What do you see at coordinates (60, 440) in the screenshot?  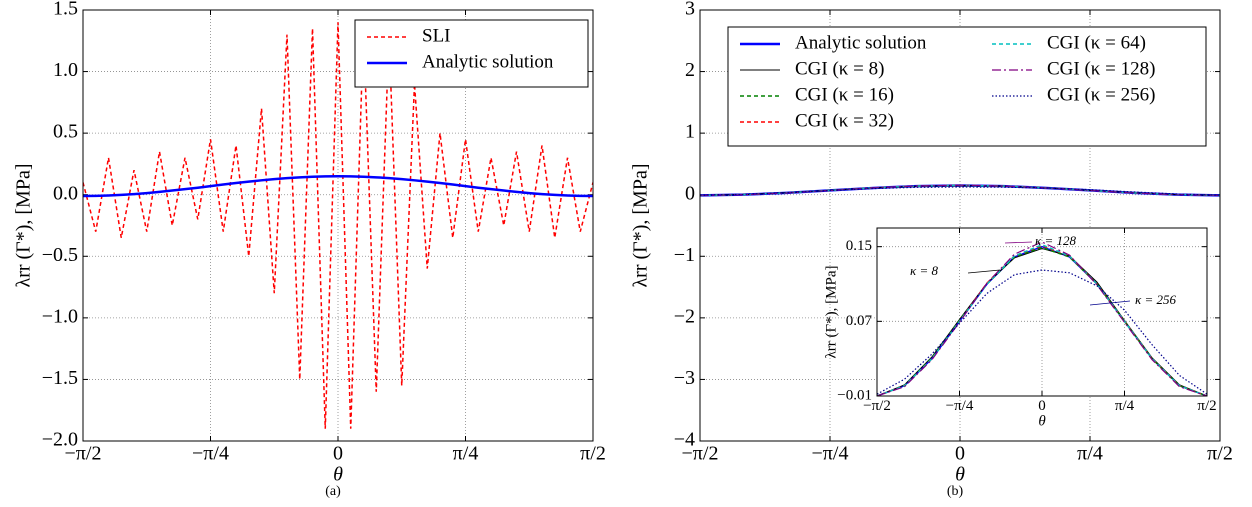 I see `y-tick-label: −2.0` at bounding box center [60, 440].